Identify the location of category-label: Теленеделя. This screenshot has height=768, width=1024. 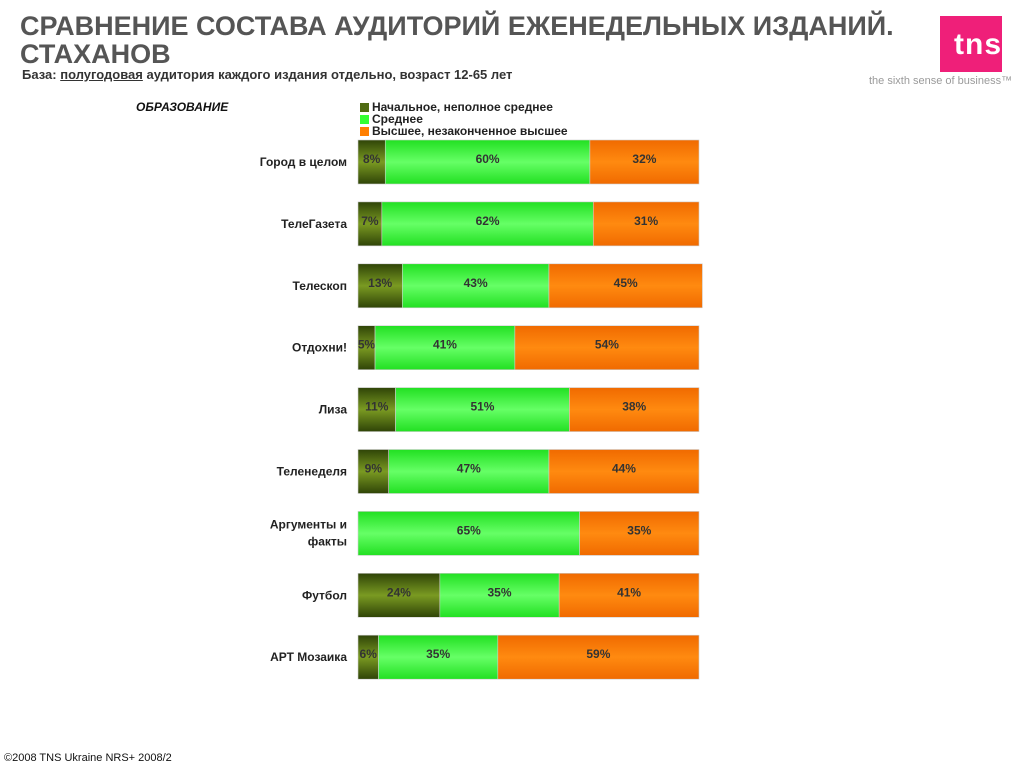
(312, 472).